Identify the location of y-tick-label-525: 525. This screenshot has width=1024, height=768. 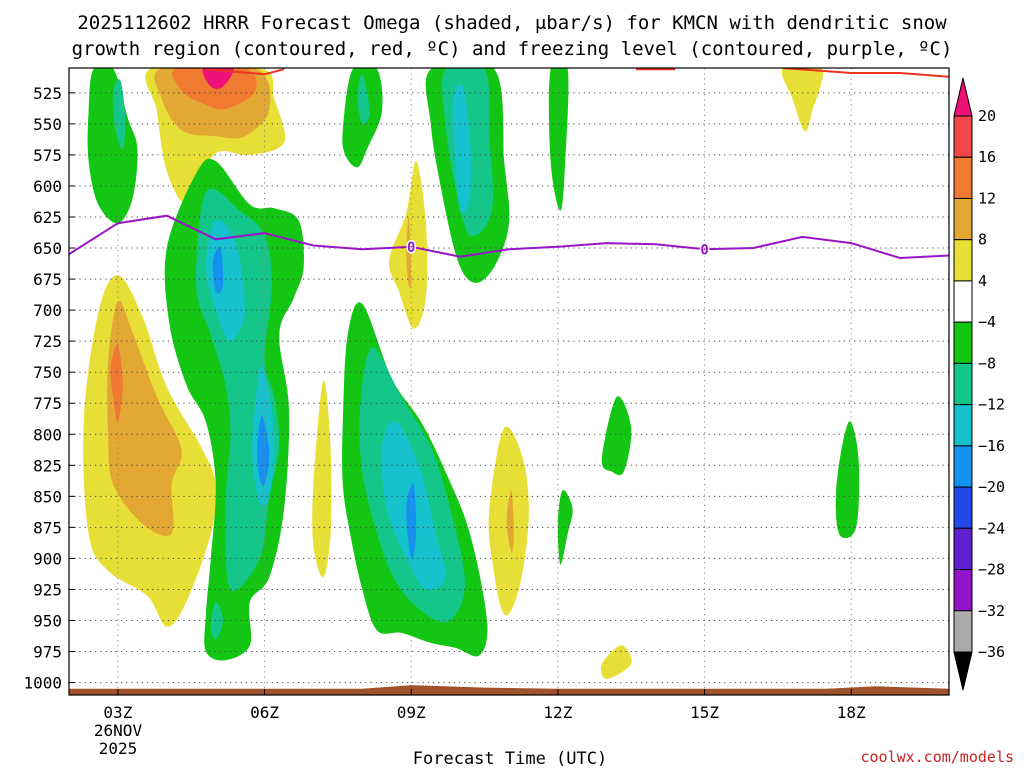
(47, 93).